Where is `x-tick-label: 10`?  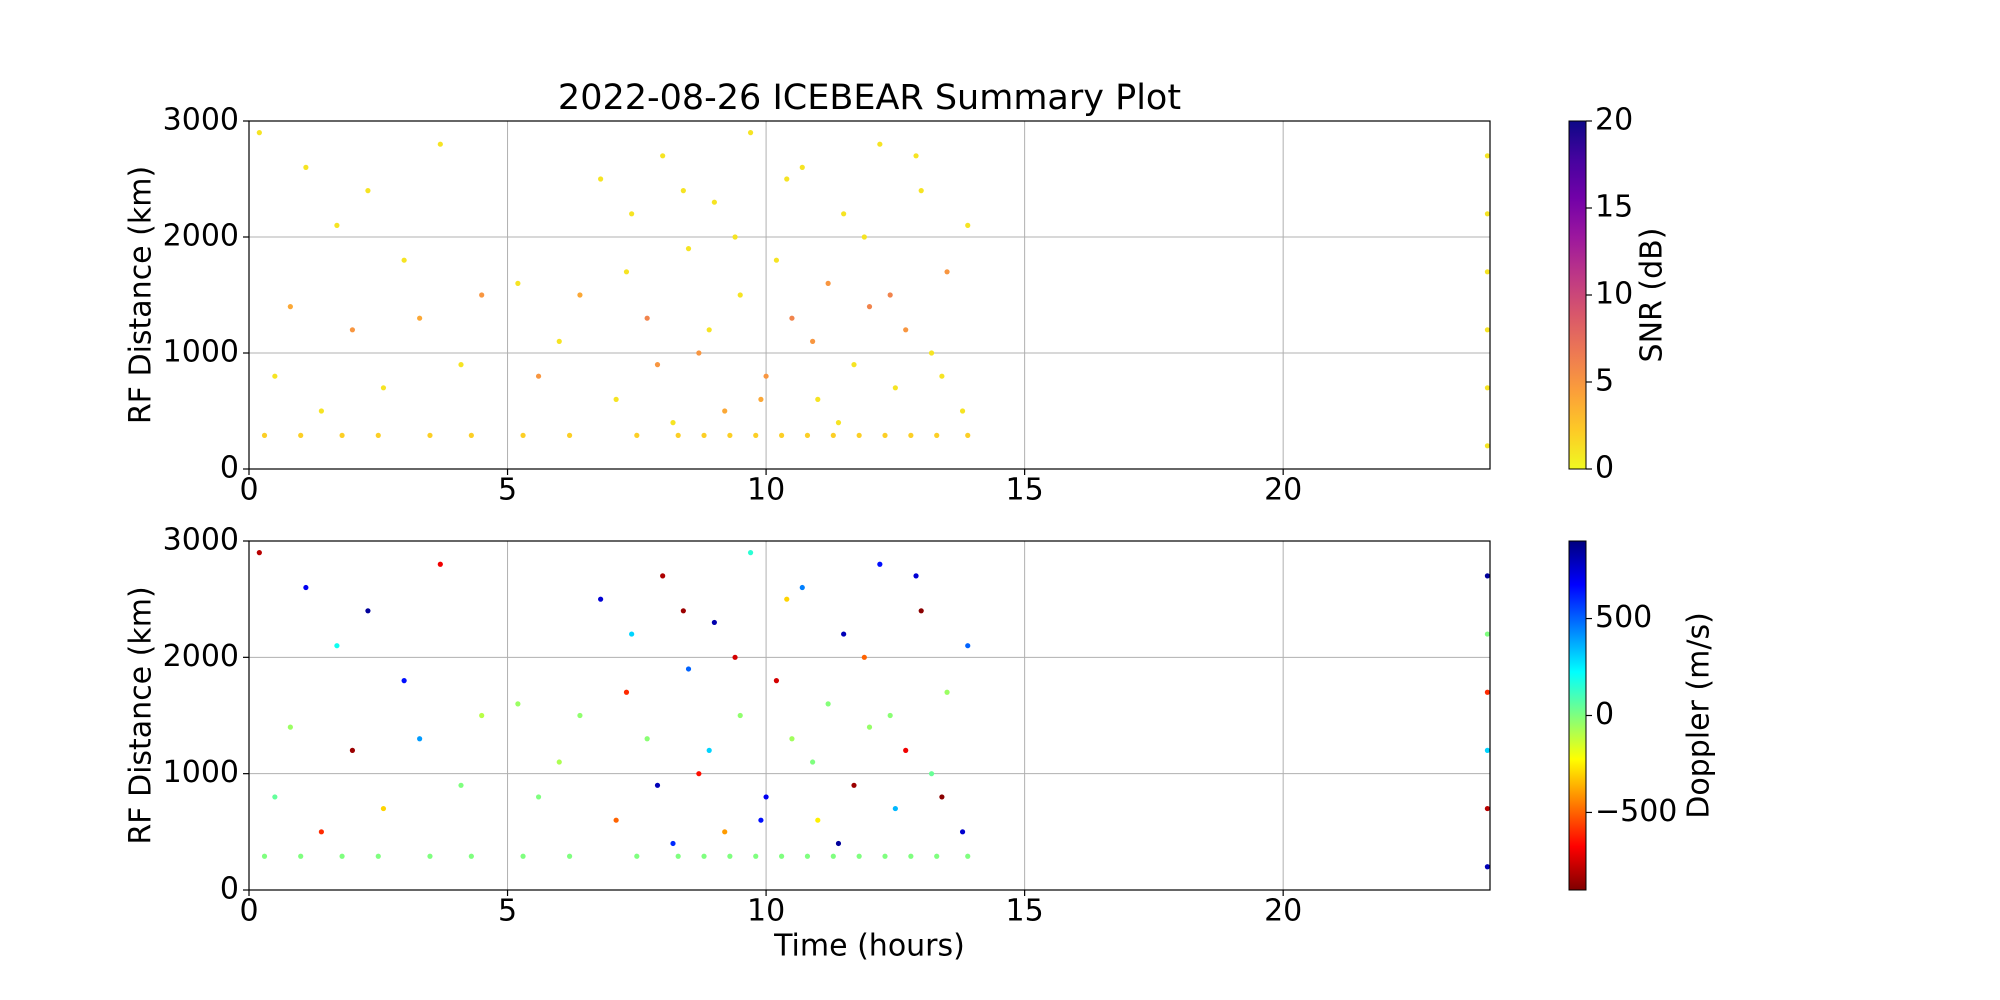 x-tick-label: 10 is located at coordinates (766, 490).